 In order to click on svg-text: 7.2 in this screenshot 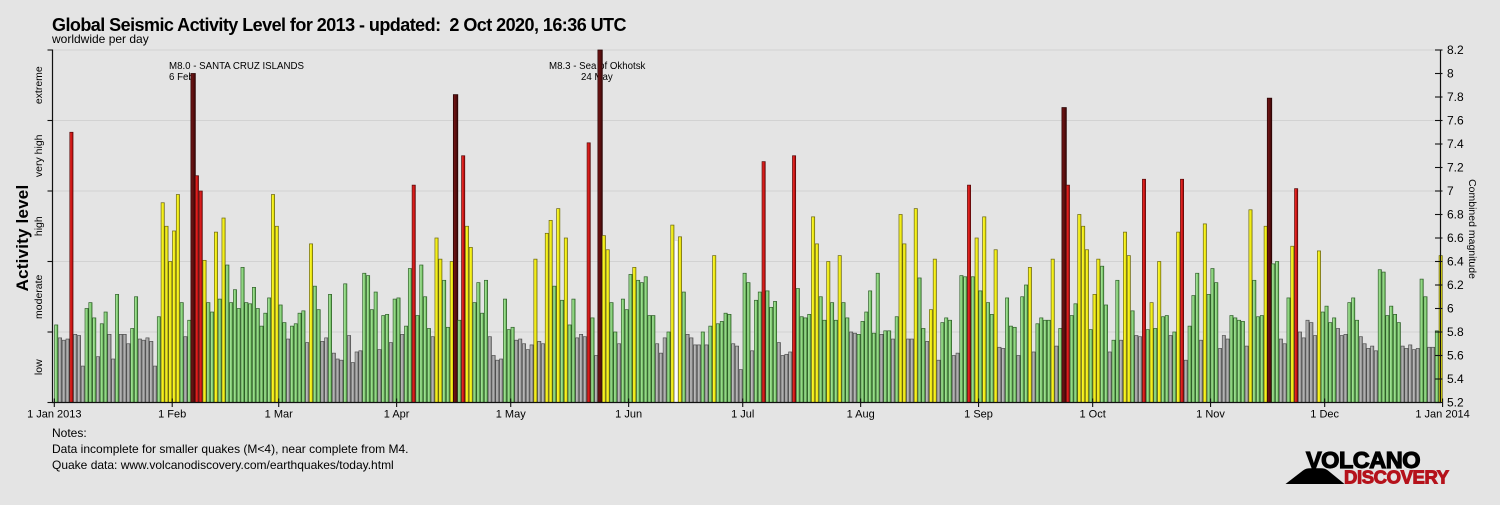, I will do `click(1455, 168)`.